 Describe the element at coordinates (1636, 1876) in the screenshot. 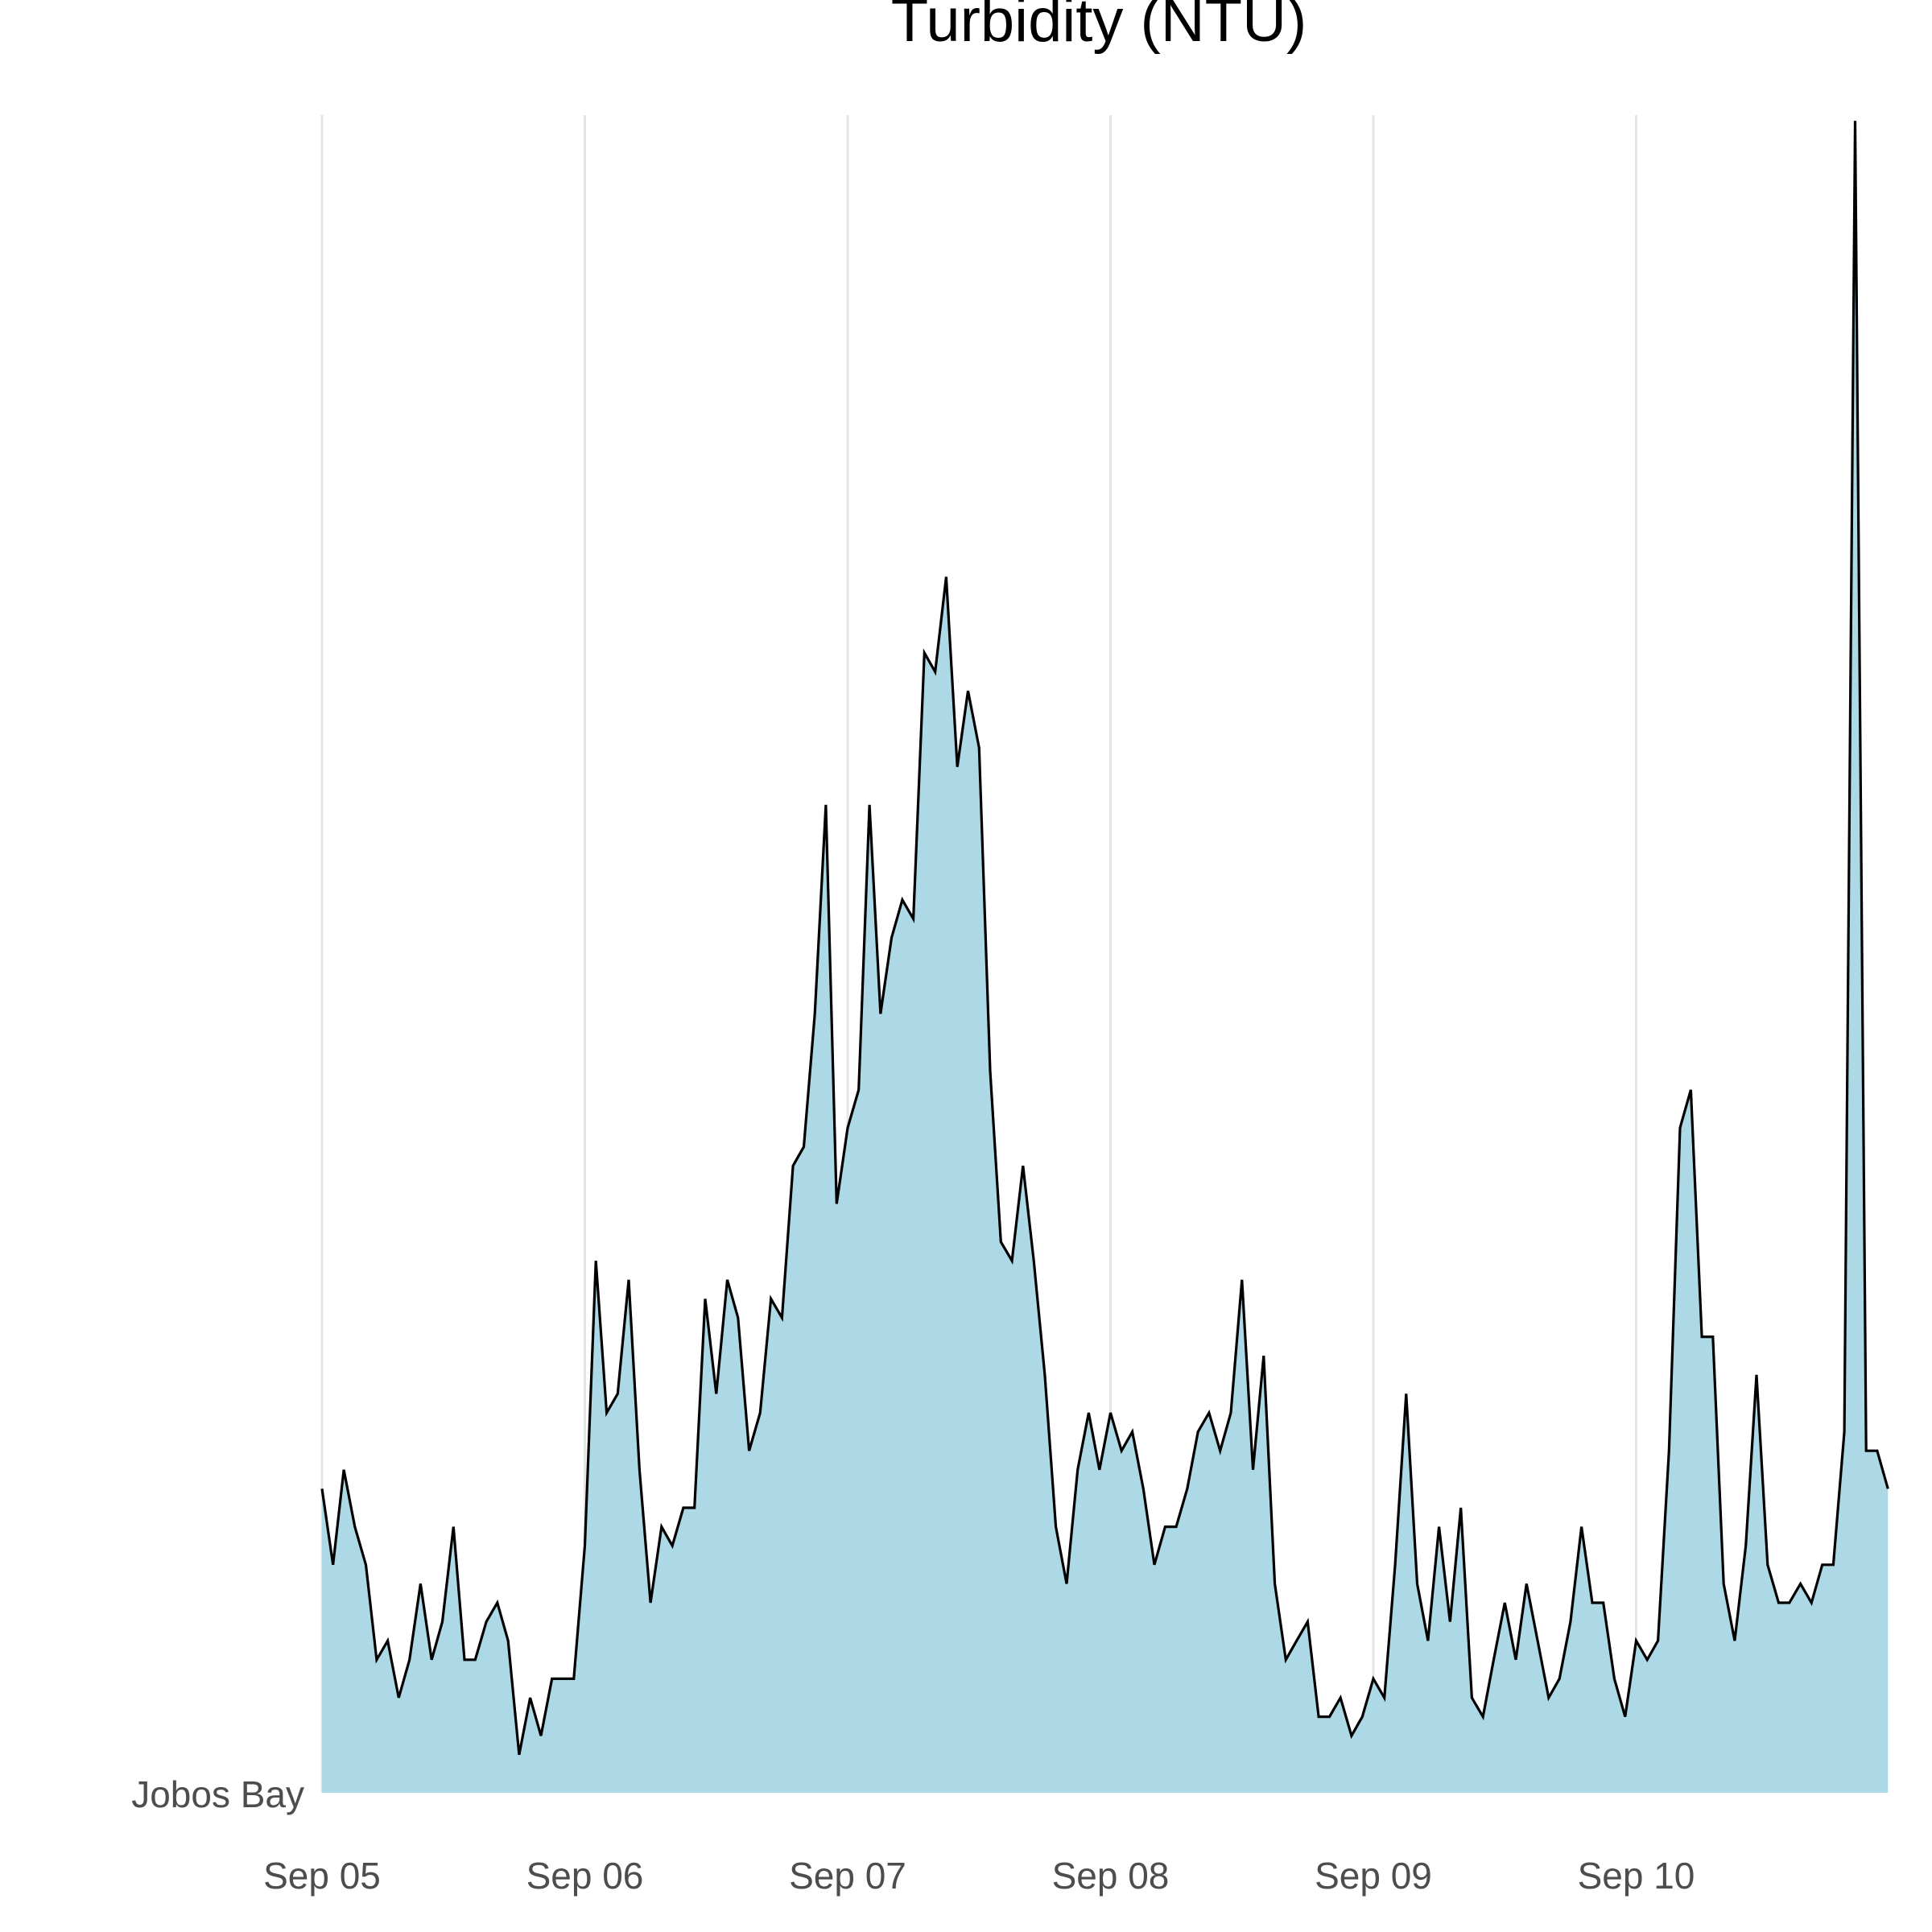

I see `x-tick-label: Sep 10` at that location.